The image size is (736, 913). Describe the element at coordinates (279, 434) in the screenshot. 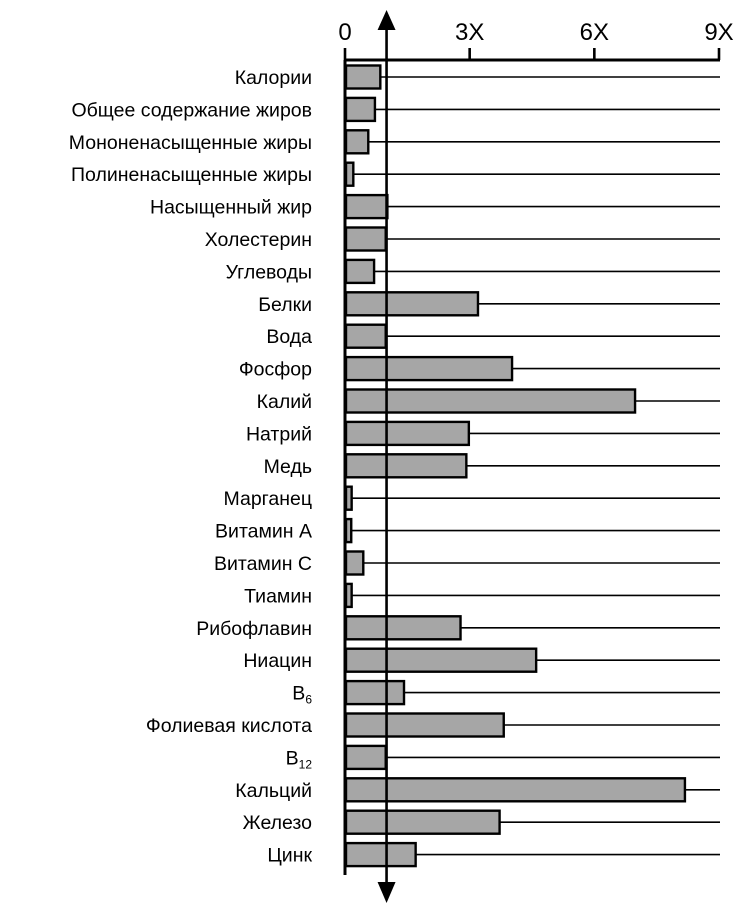

I see `category-label: Натрий` at that location.